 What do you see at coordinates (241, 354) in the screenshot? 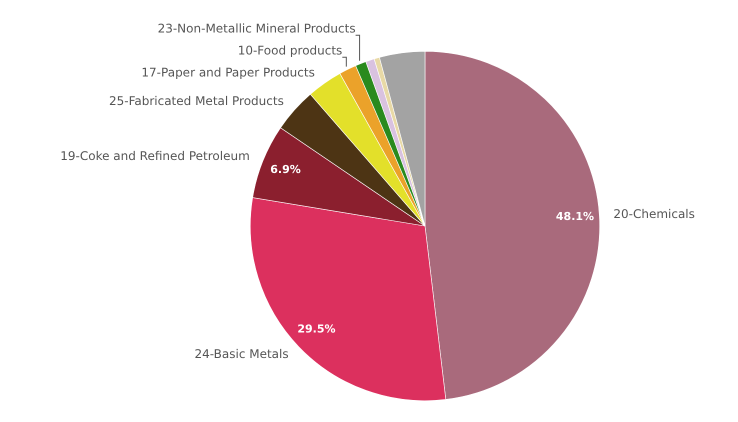
I see `slice-label: 24-Basic Metals` at bounding box center [241, 354].